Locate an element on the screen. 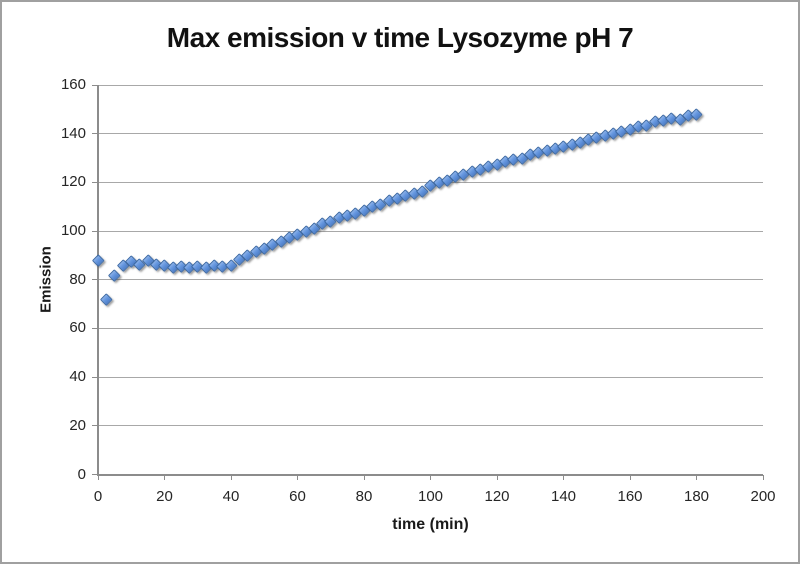 The image size is (800, 564). y-axis-line is located at coordinates (98, 280).